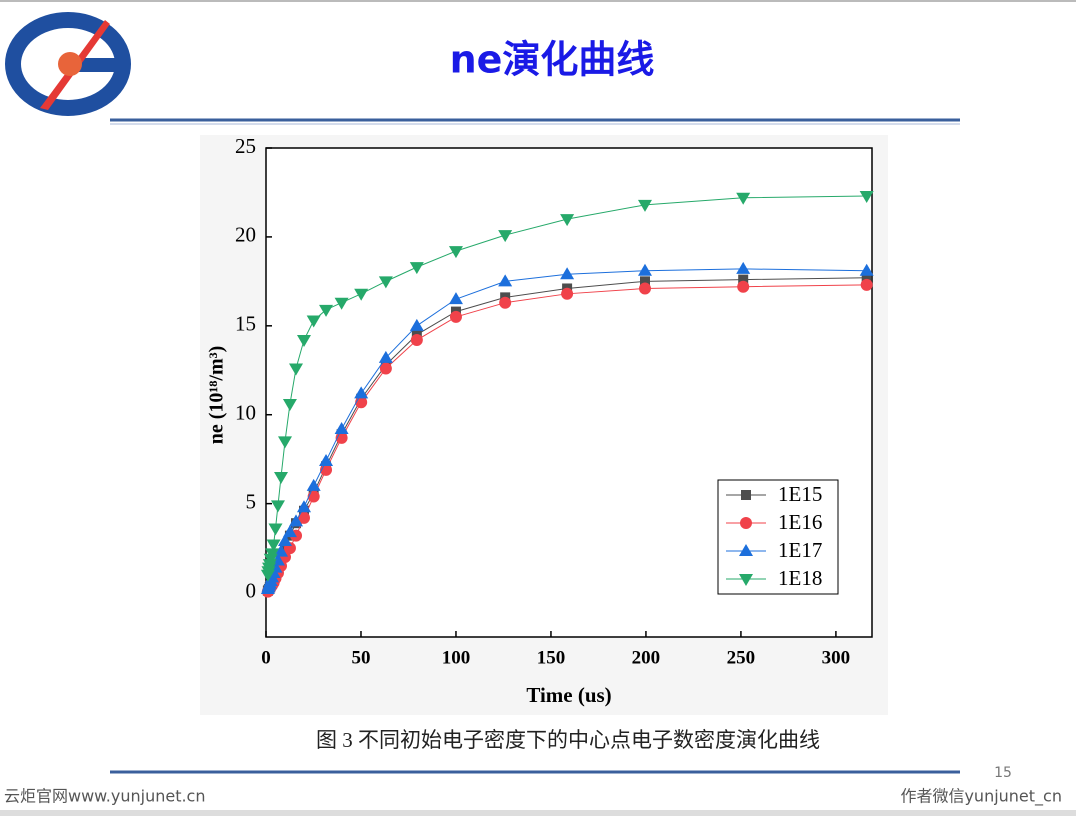 The height and width of the screenshot is (816, 1076). Describe the element at coordinates (217, 395) in the screenshot. I see `y-axis-label: ne (10¹⁸/m³)` at that location.